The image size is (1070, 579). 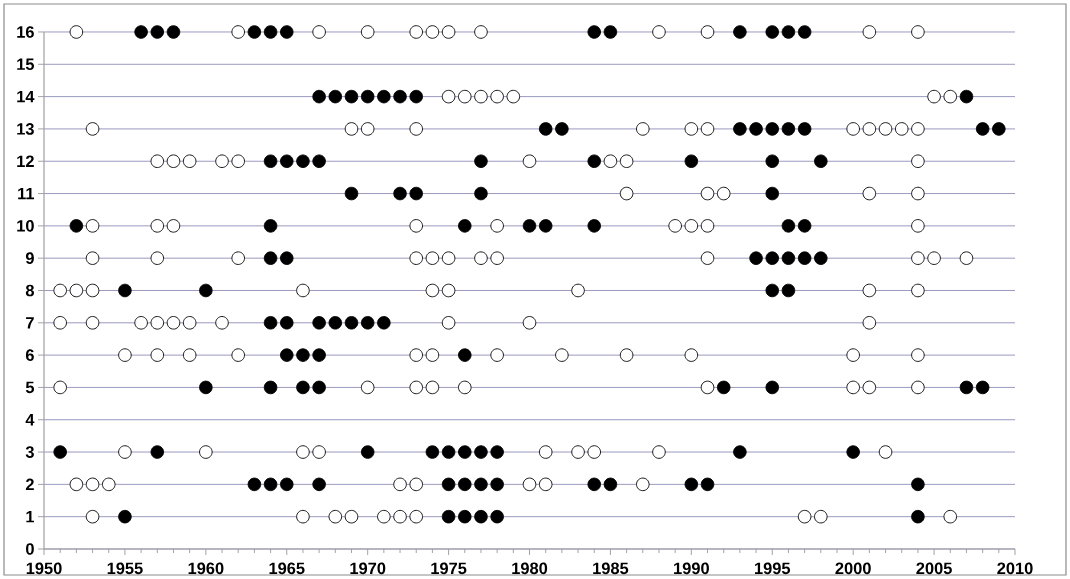 What do you see at coordinates (29, 258) in the screenshot?
I see `y-tick-label: 9` at bounding box center [29, 258].